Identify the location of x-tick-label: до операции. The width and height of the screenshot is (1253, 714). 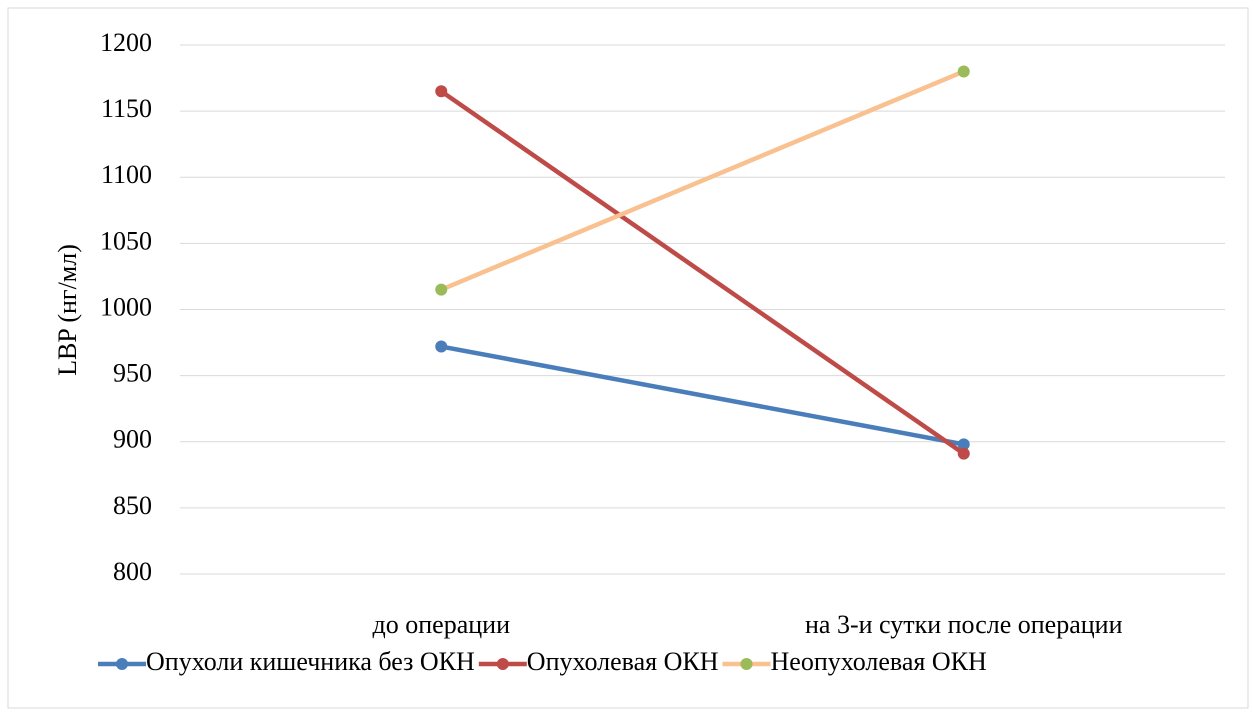
(442, 624).